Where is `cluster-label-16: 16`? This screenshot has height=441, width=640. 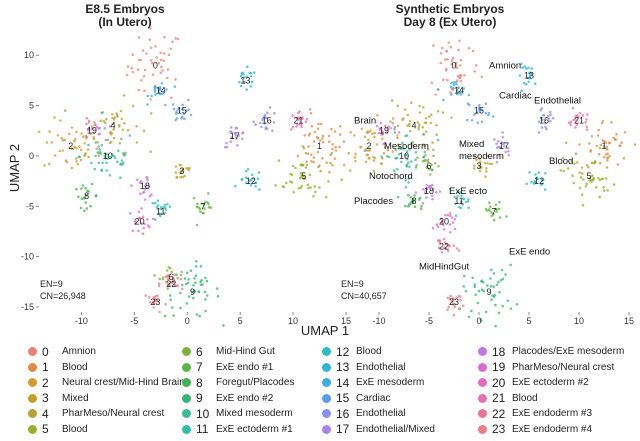
cluster-label-16: 16 is located at coordinates (544, 121).